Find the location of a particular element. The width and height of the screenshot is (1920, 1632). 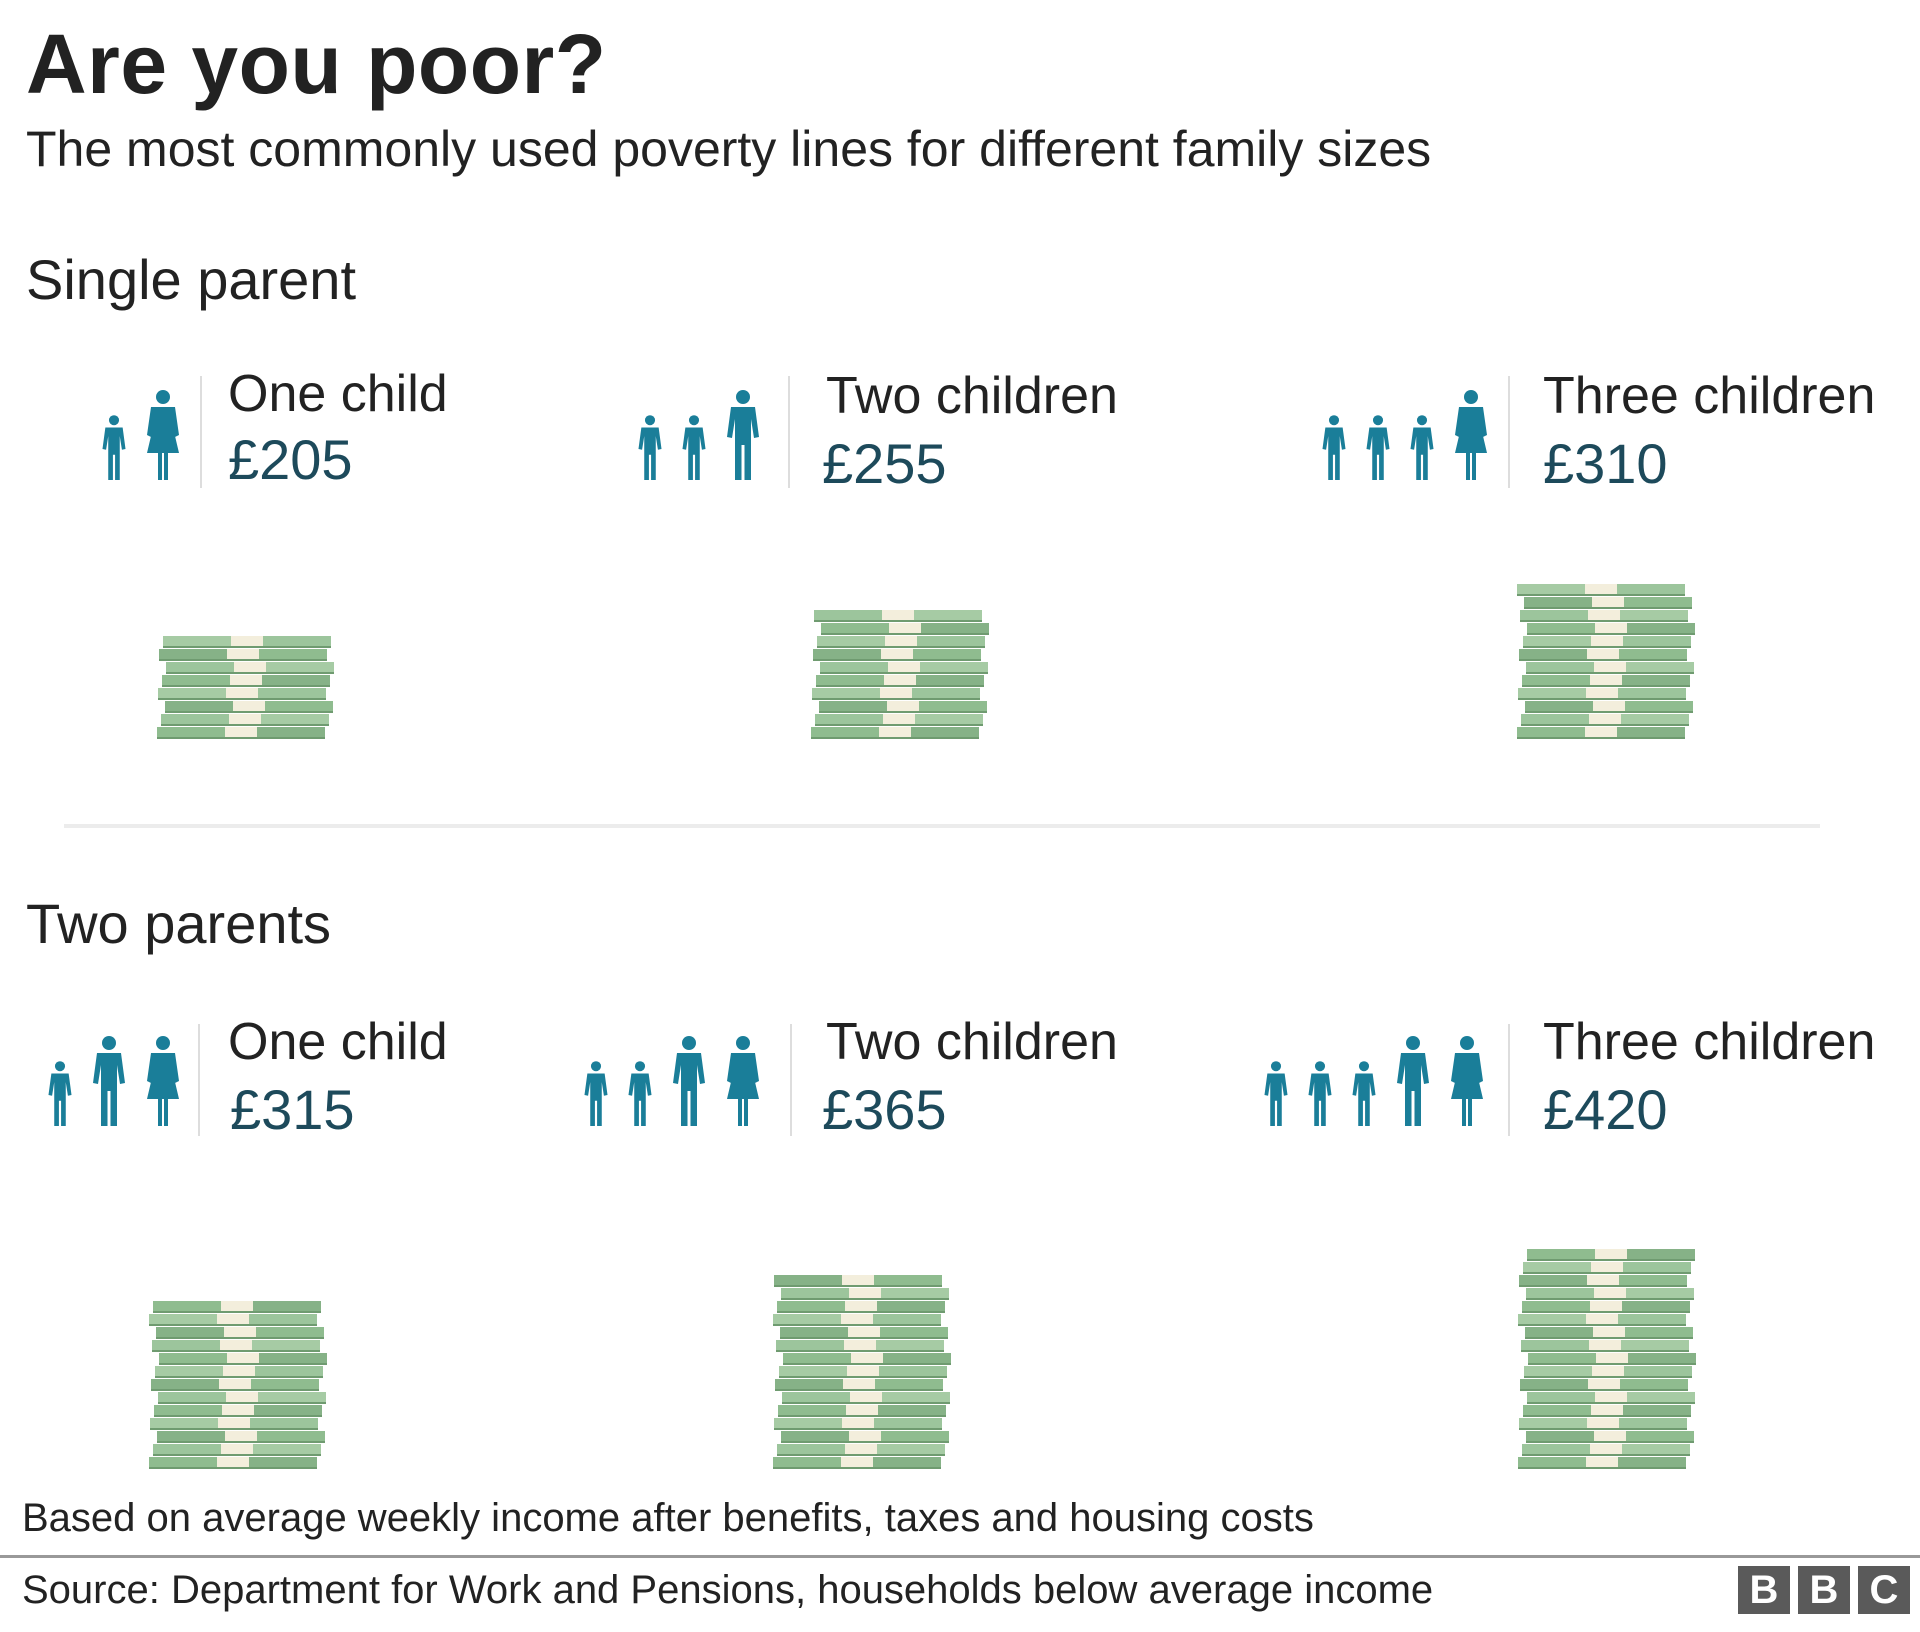

section-divider is located at coordinates (942, 826).